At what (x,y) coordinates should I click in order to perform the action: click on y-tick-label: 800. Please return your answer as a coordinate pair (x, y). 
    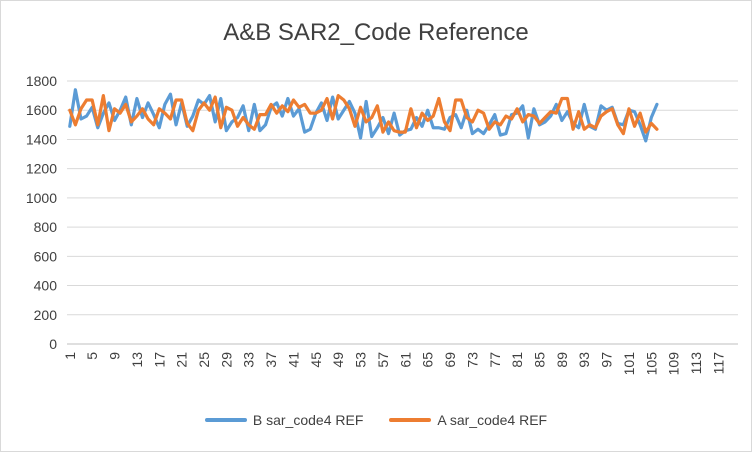
    Looking at the image, I should click on (46, 227).